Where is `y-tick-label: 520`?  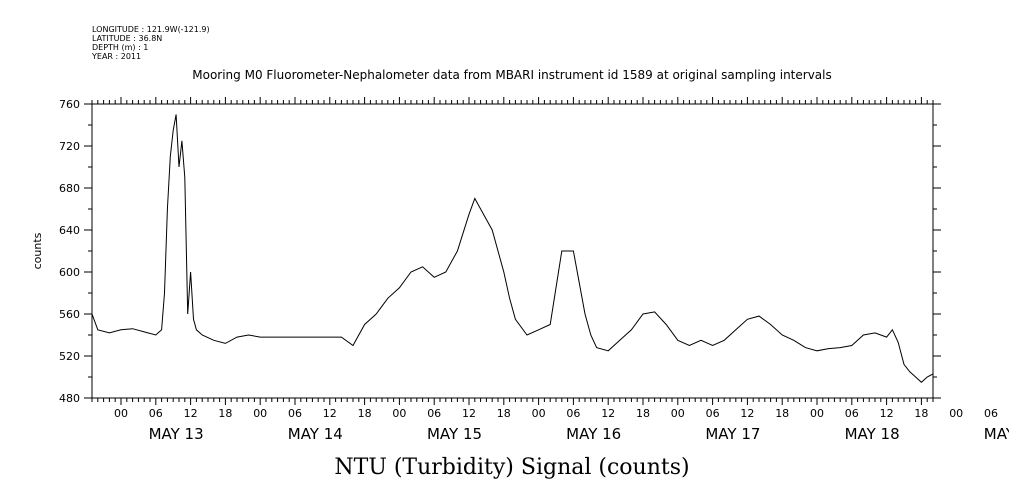
y-tick-label: 520 is located at coordinates (69, 356).